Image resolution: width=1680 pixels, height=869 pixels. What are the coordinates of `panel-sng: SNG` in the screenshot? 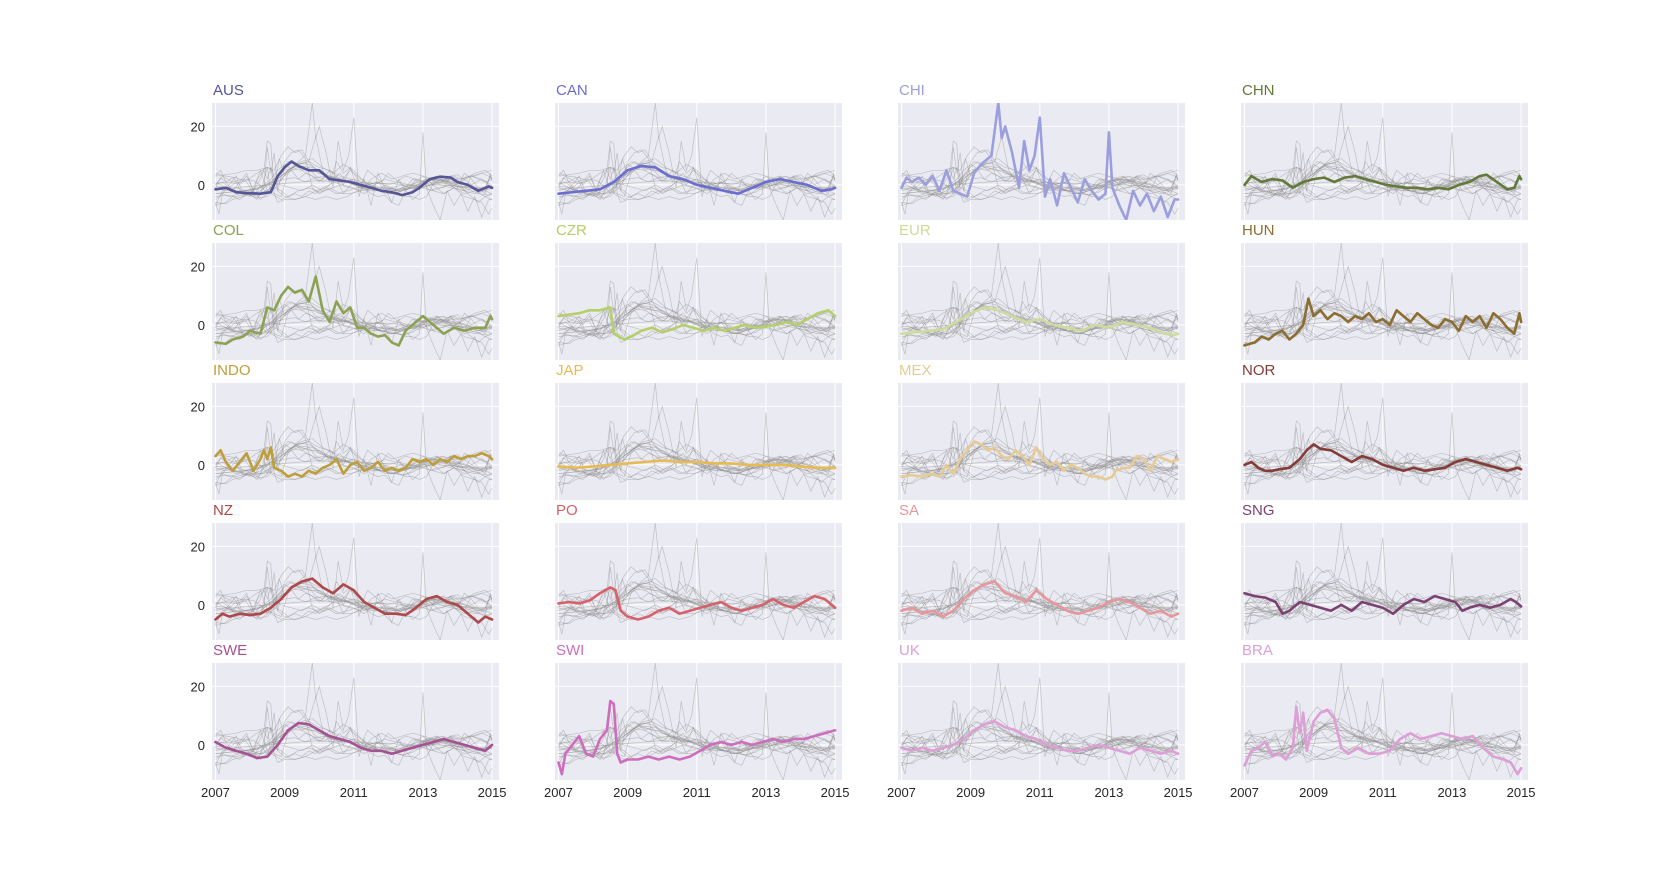 It's located at (1384, 571).